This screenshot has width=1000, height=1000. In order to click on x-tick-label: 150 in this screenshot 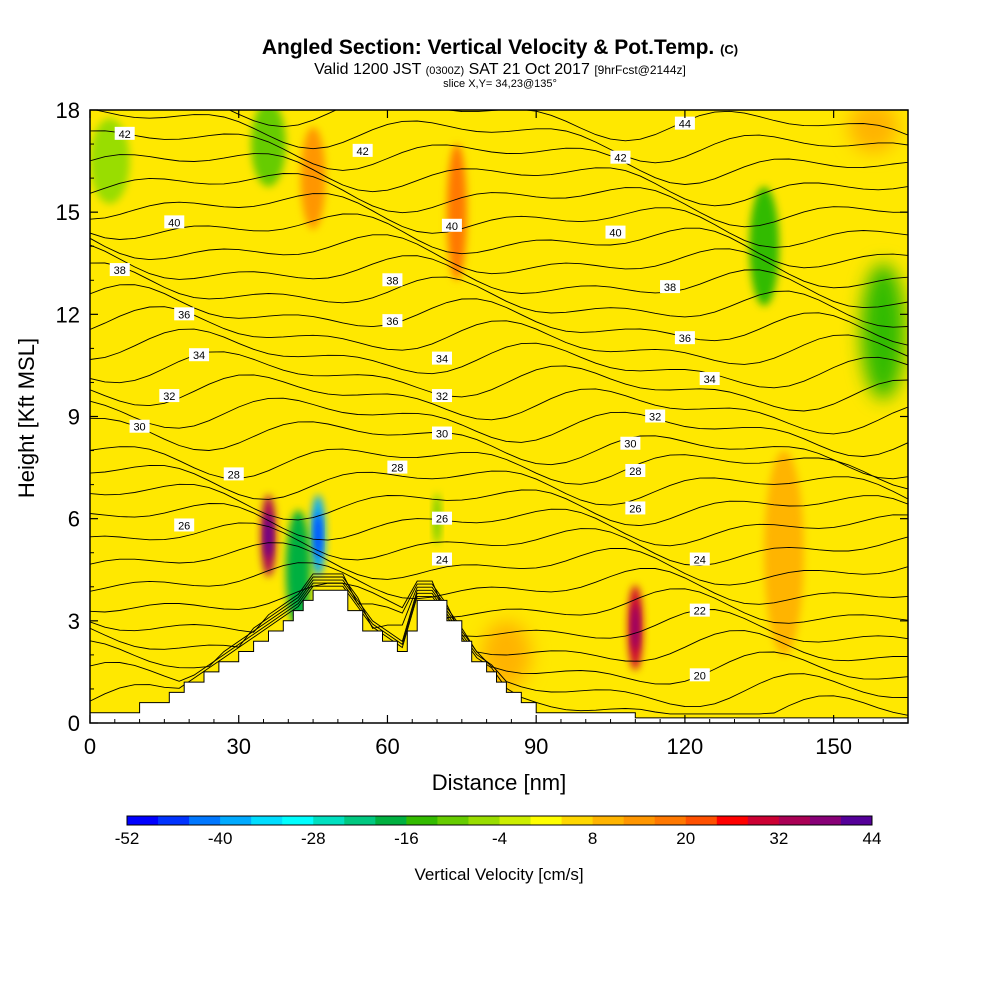, I will do `click(833, 746)`.